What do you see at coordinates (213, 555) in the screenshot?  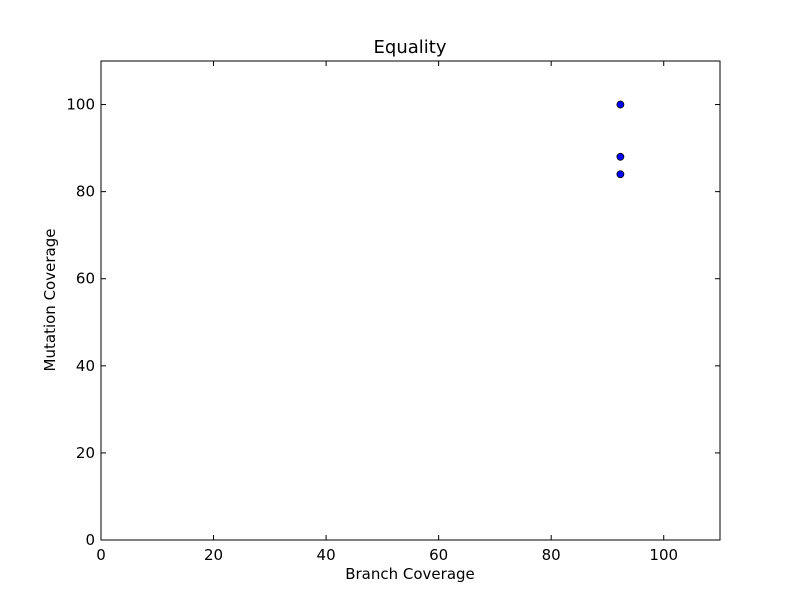 I see `x-tick-label: 20` at bounding box center [213, 555].